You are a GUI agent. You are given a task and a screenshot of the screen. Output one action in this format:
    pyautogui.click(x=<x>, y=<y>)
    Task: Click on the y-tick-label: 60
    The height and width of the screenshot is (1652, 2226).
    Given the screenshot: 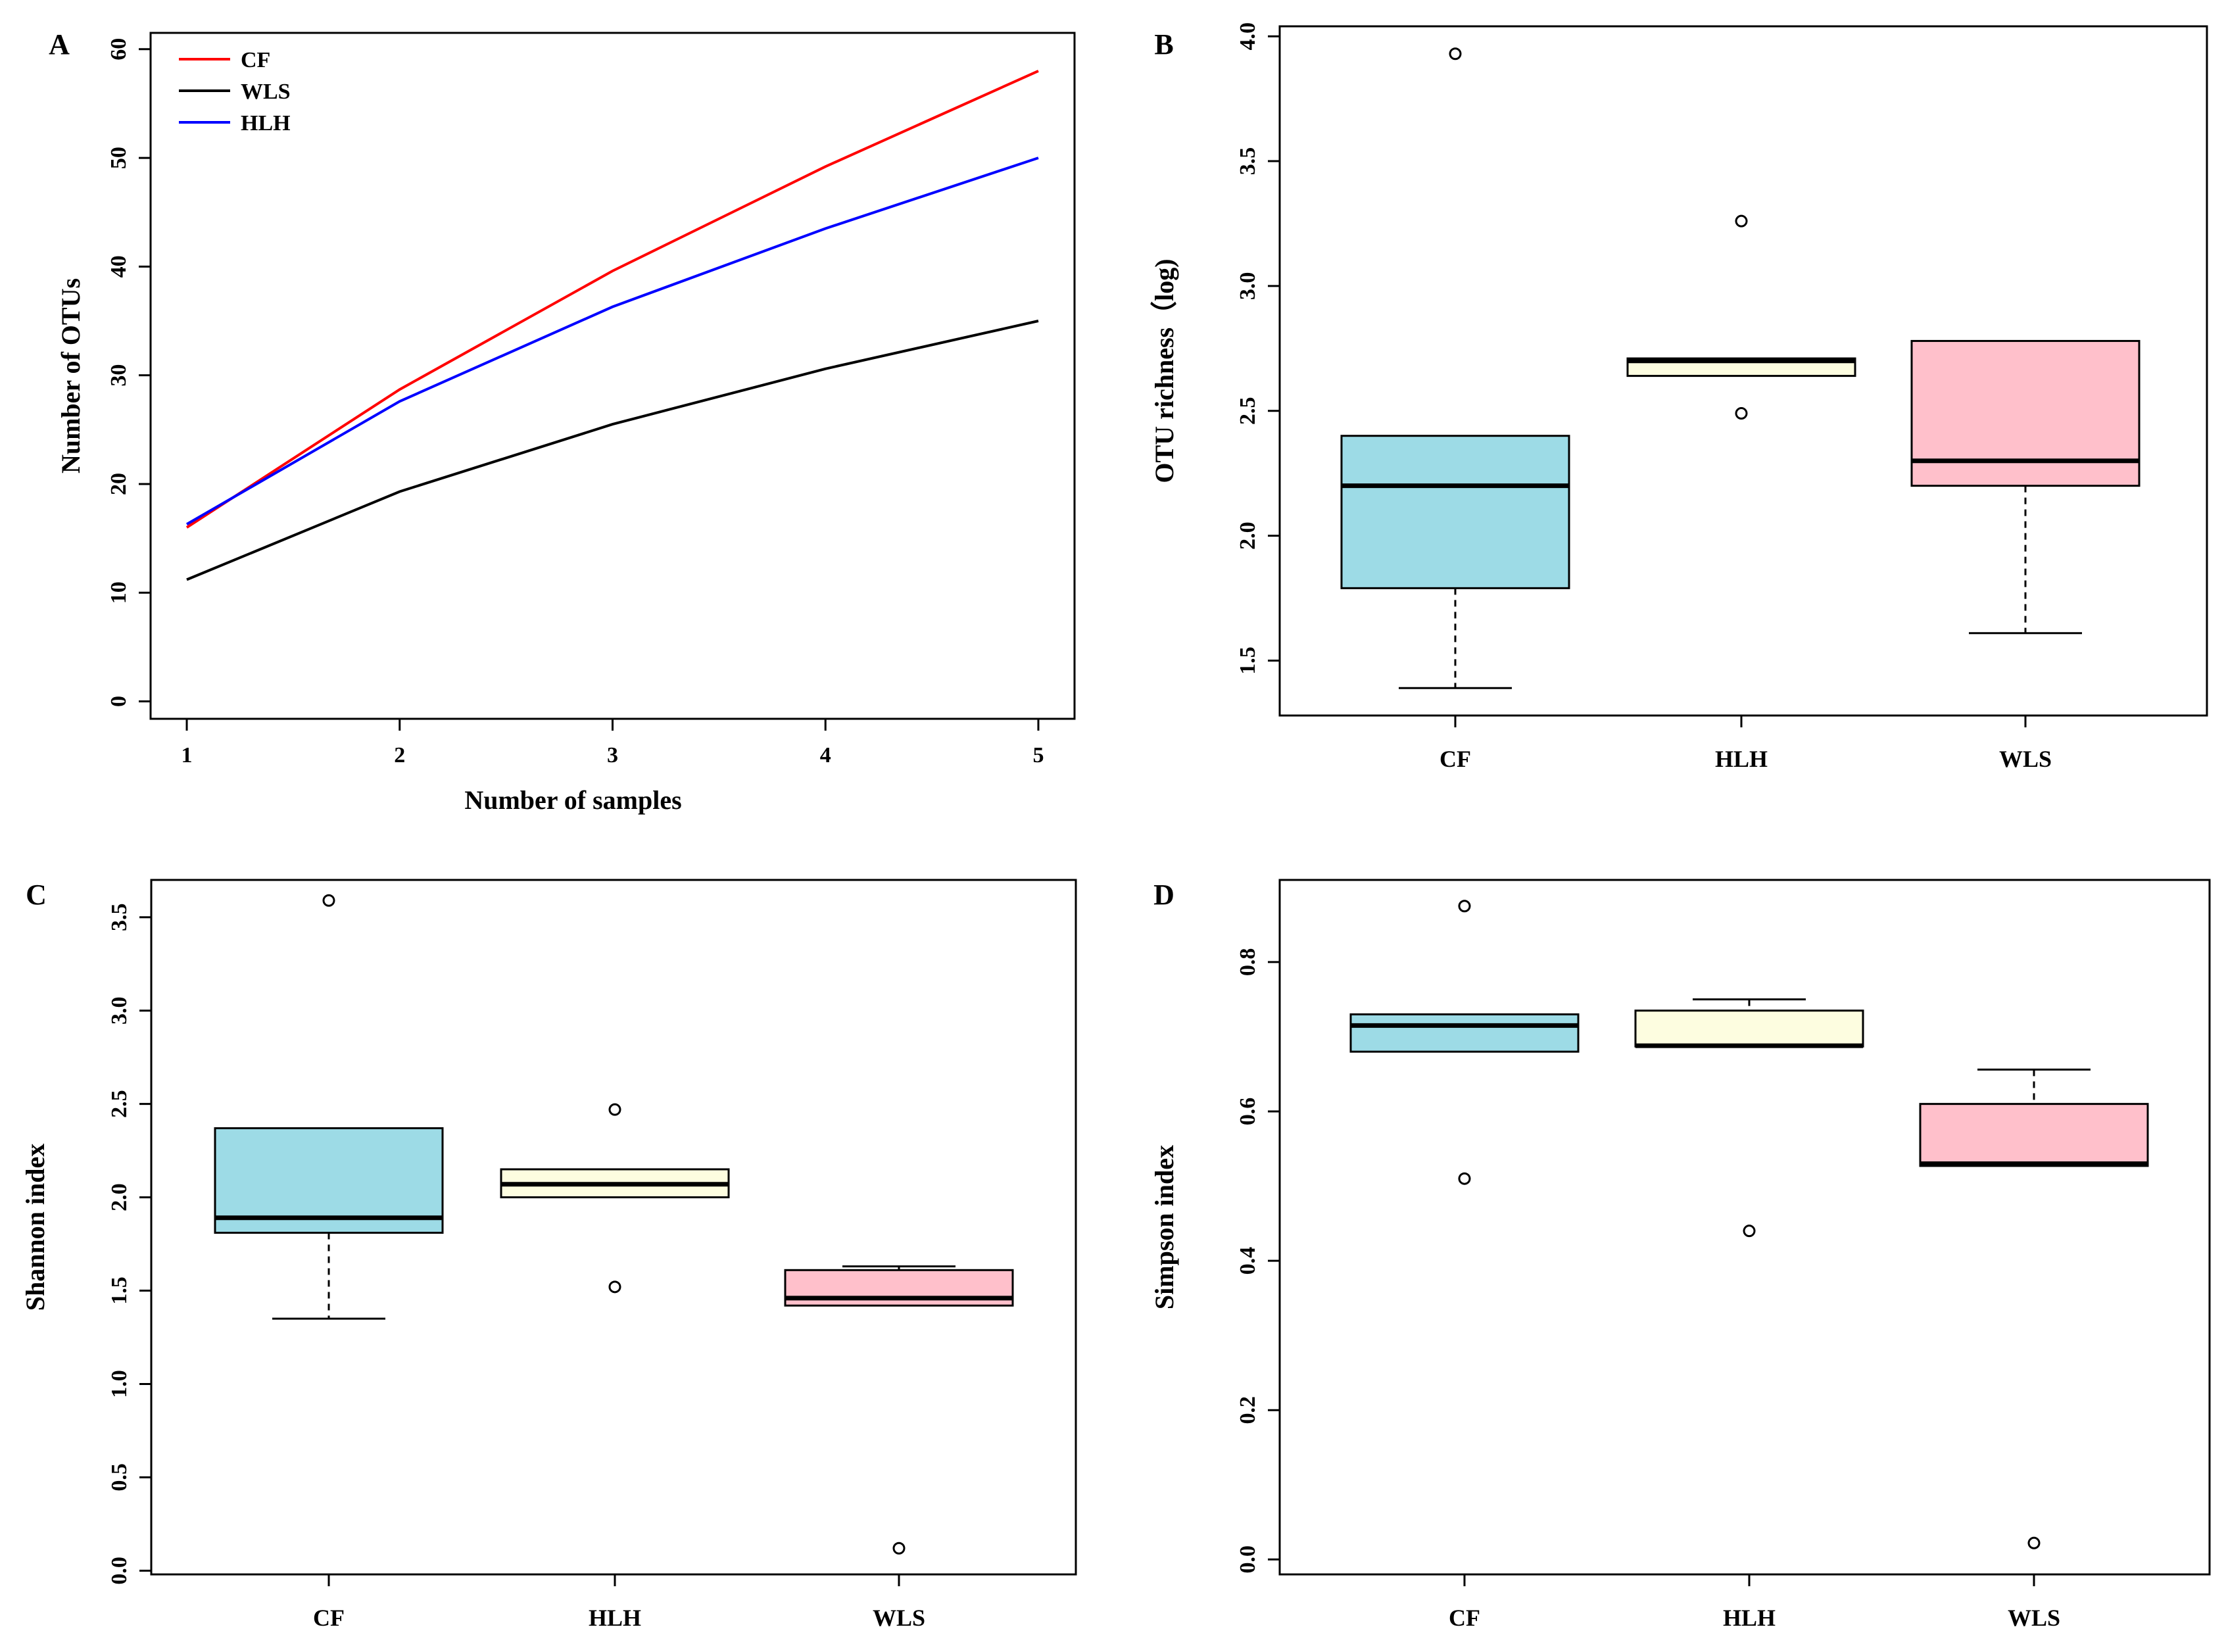 What is the action you would take?
    pyautogui.click(x=119, y=49)
    